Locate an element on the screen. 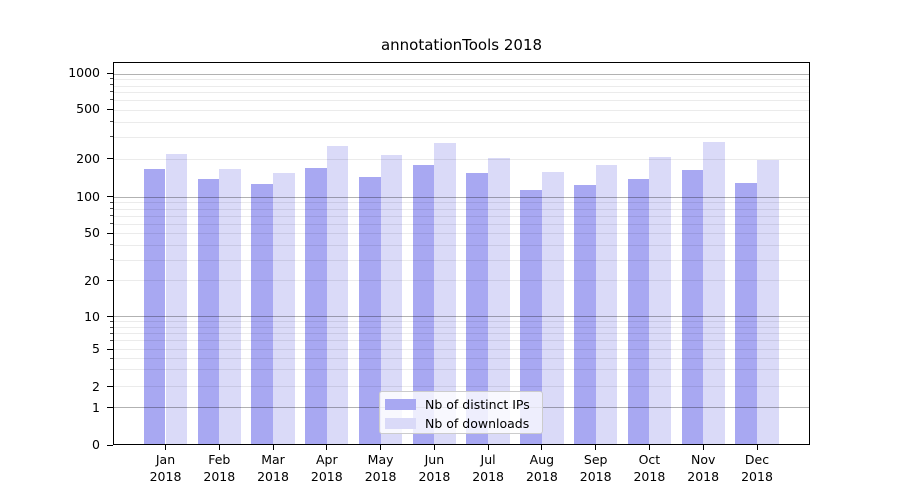 This screenshot has width=900, height=500. x-label-month: Aug is located at coordinates (542, 459).